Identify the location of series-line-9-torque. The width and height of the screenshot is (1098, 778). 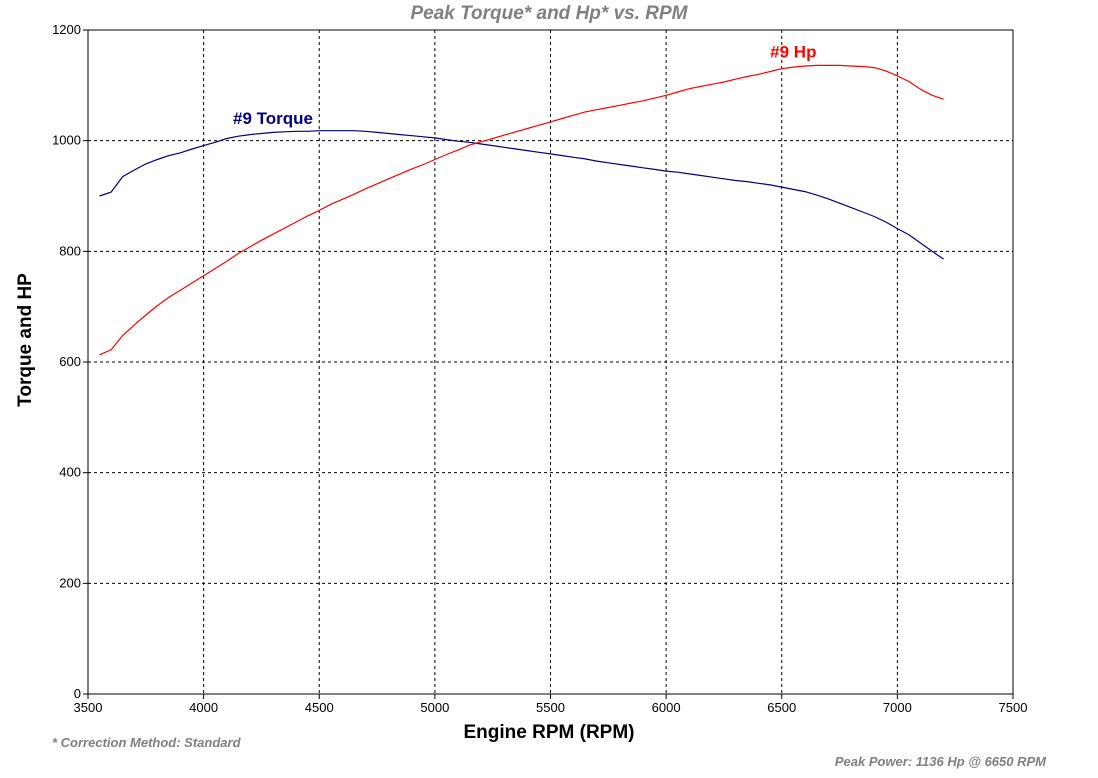
(521, 195).